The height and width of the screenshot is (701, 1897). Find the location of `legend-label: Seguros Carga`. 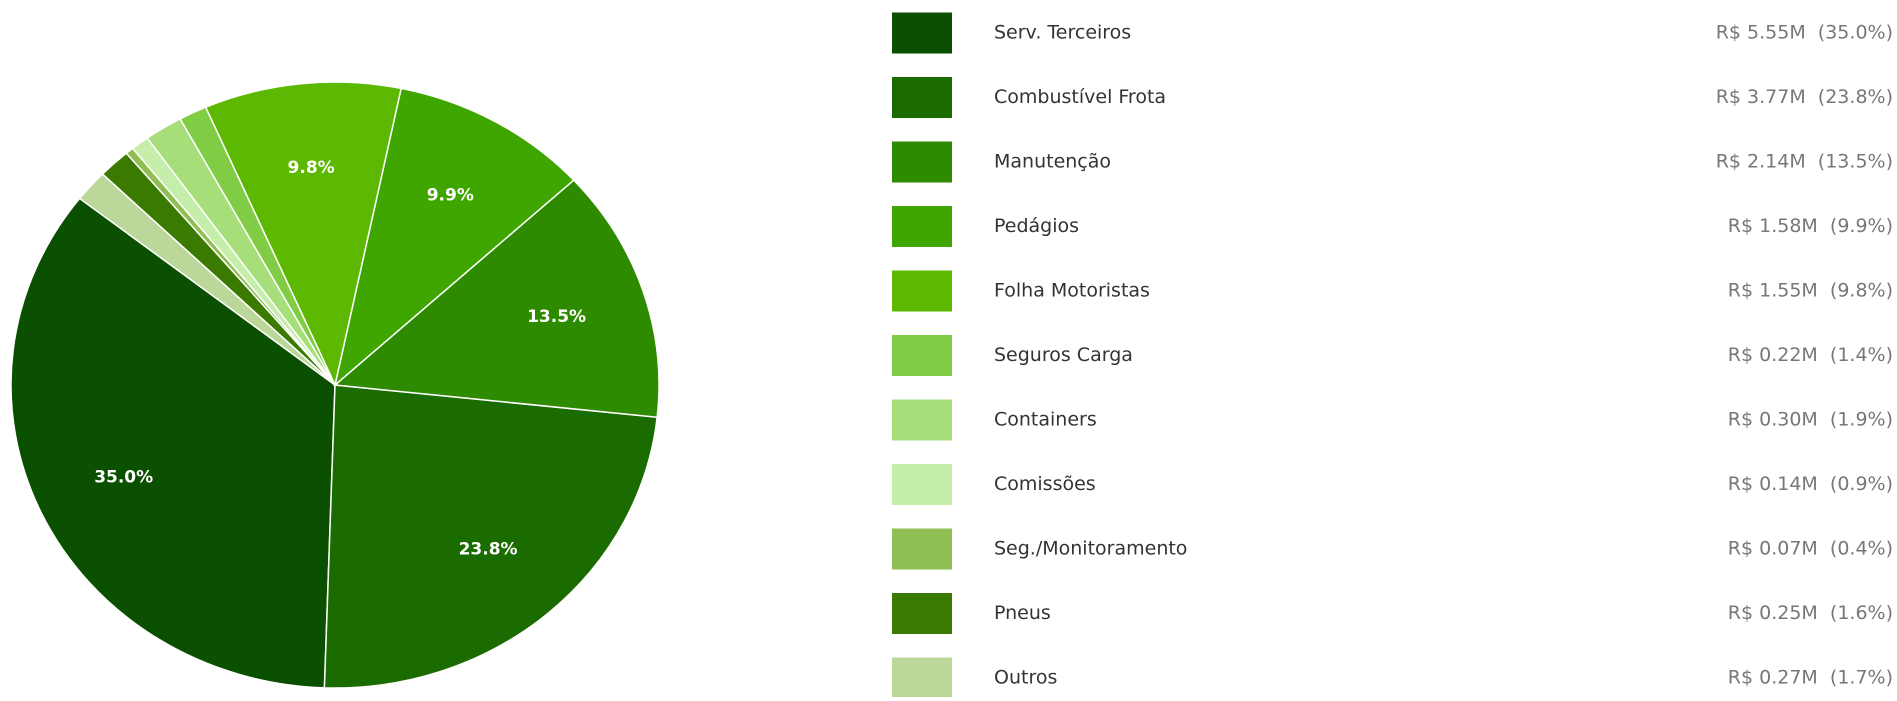

legend-label: Seguros Carga is located at coordinates (1063, 355).